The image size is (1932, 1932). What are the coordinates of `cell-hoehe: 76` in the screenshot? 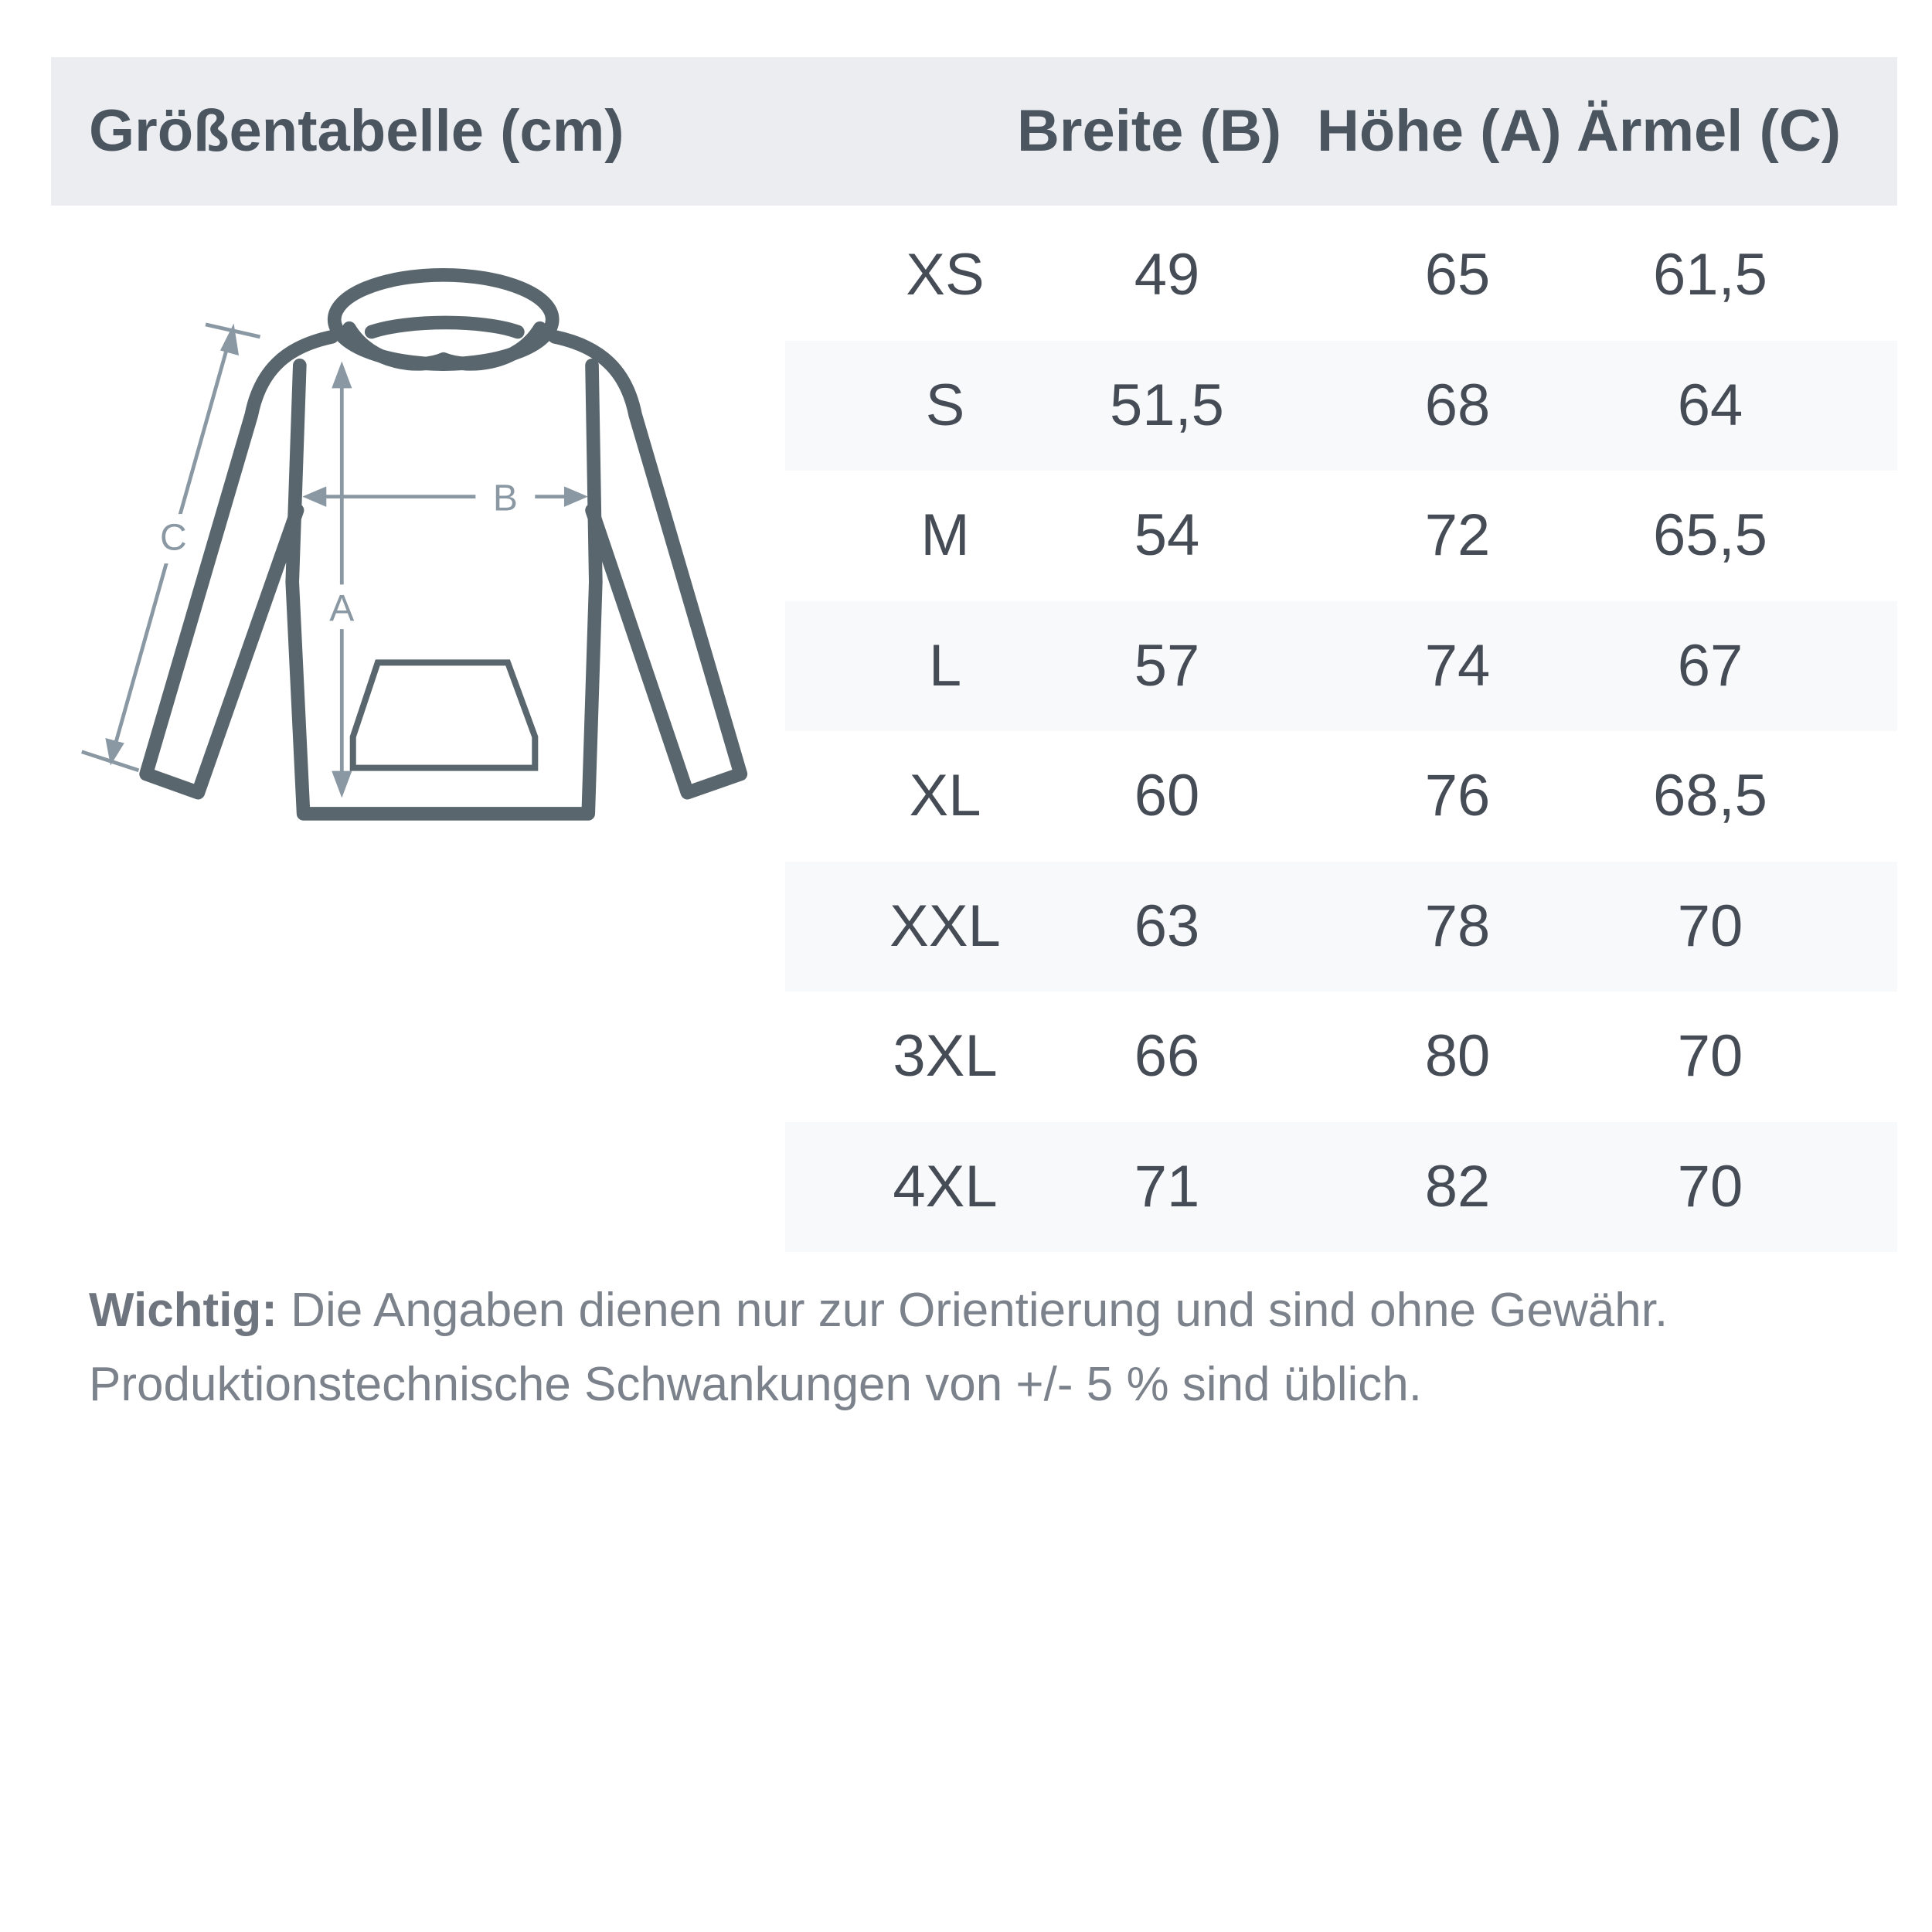 It's located at (1458, 795).